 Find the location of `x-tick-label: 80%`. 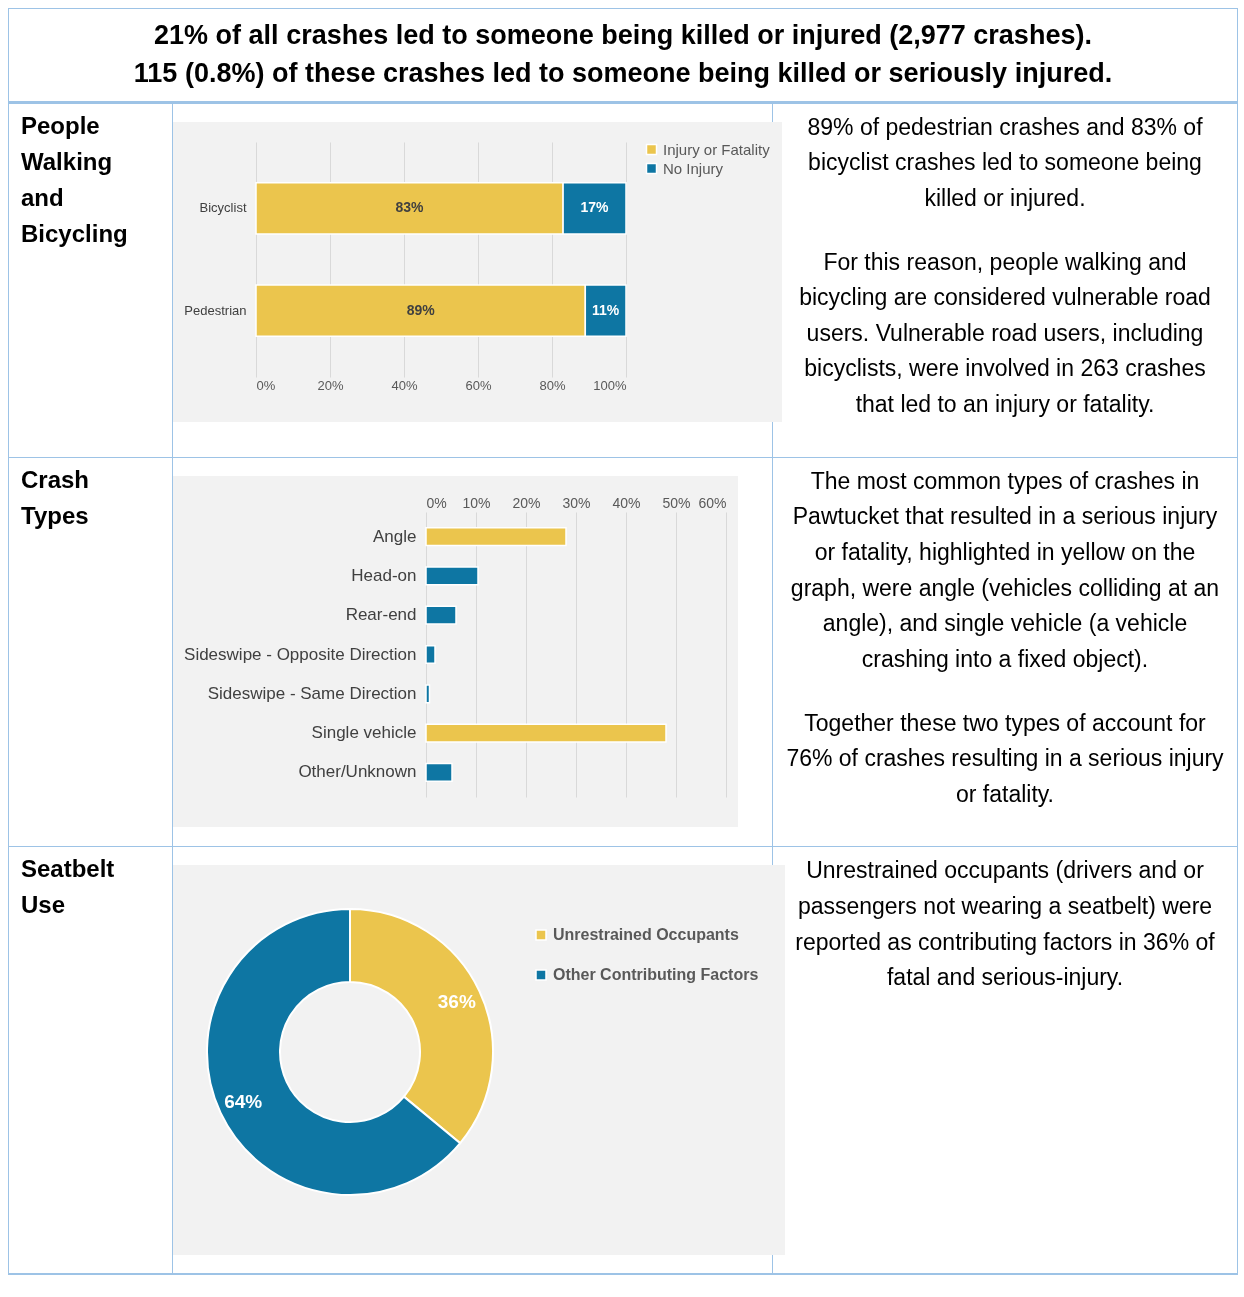

x-tick-label: 80% is located at coordinates (552, 385).